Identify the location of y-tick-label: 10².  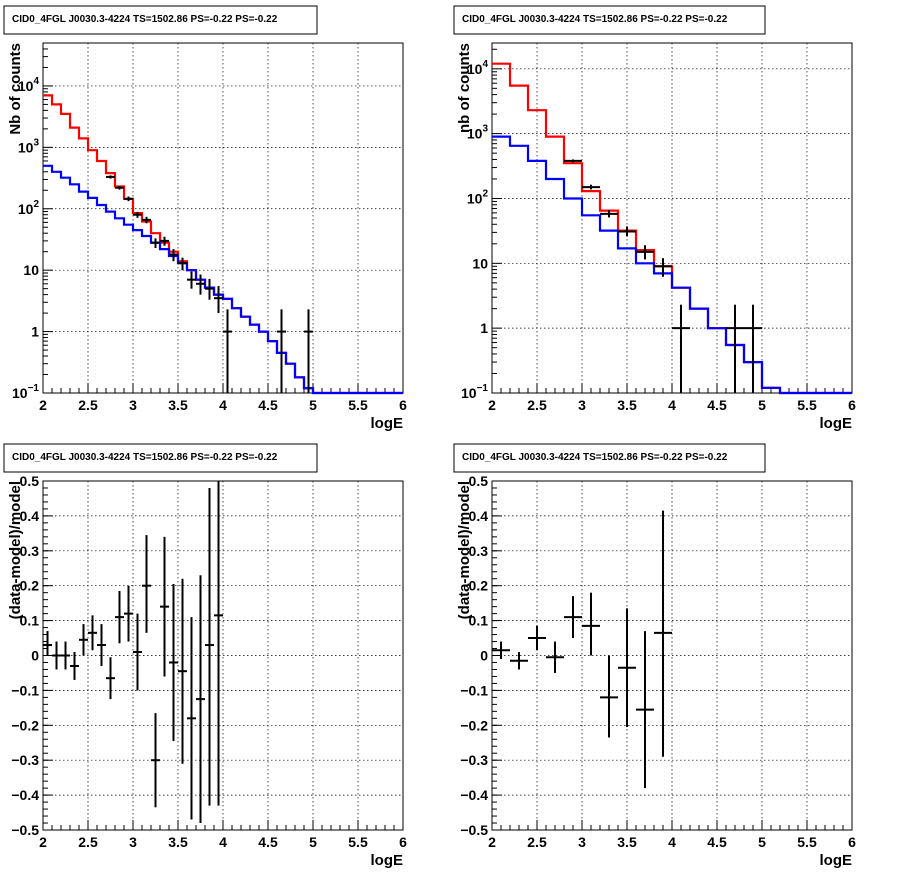
(478, 197).